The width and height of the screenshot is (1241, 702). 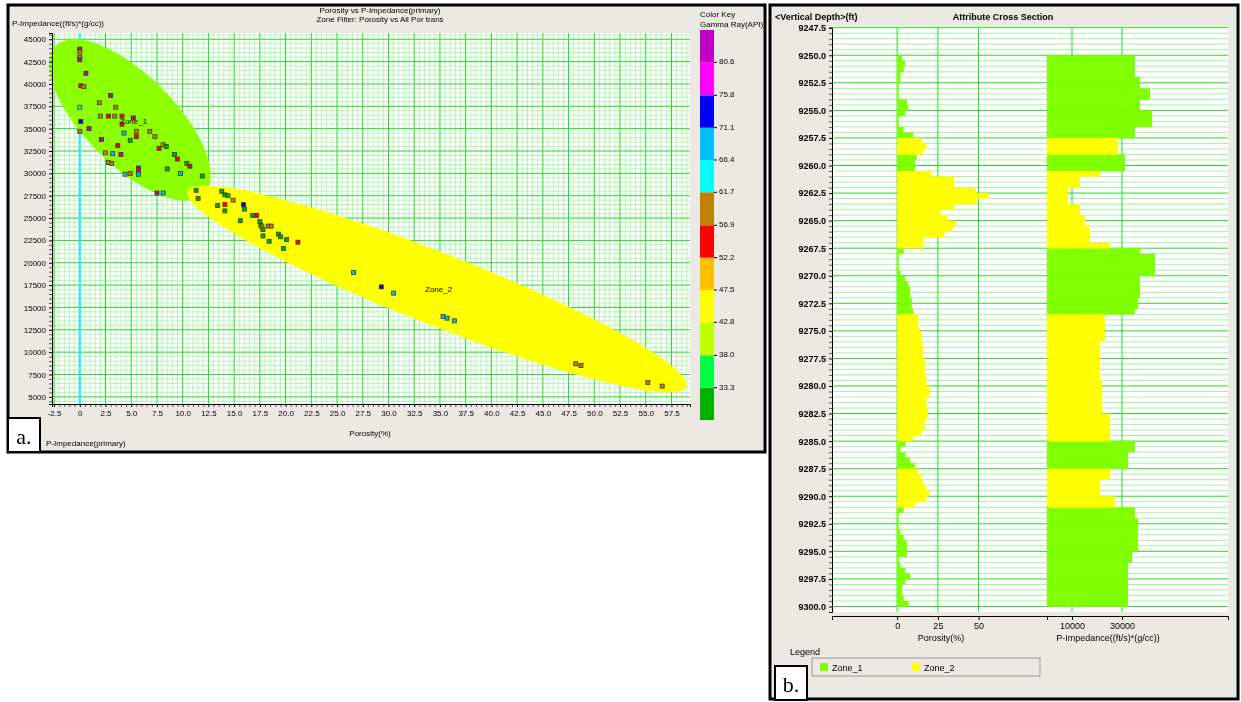 I want to click on x-tick-label: 10000, so click(x=1072, y=626).